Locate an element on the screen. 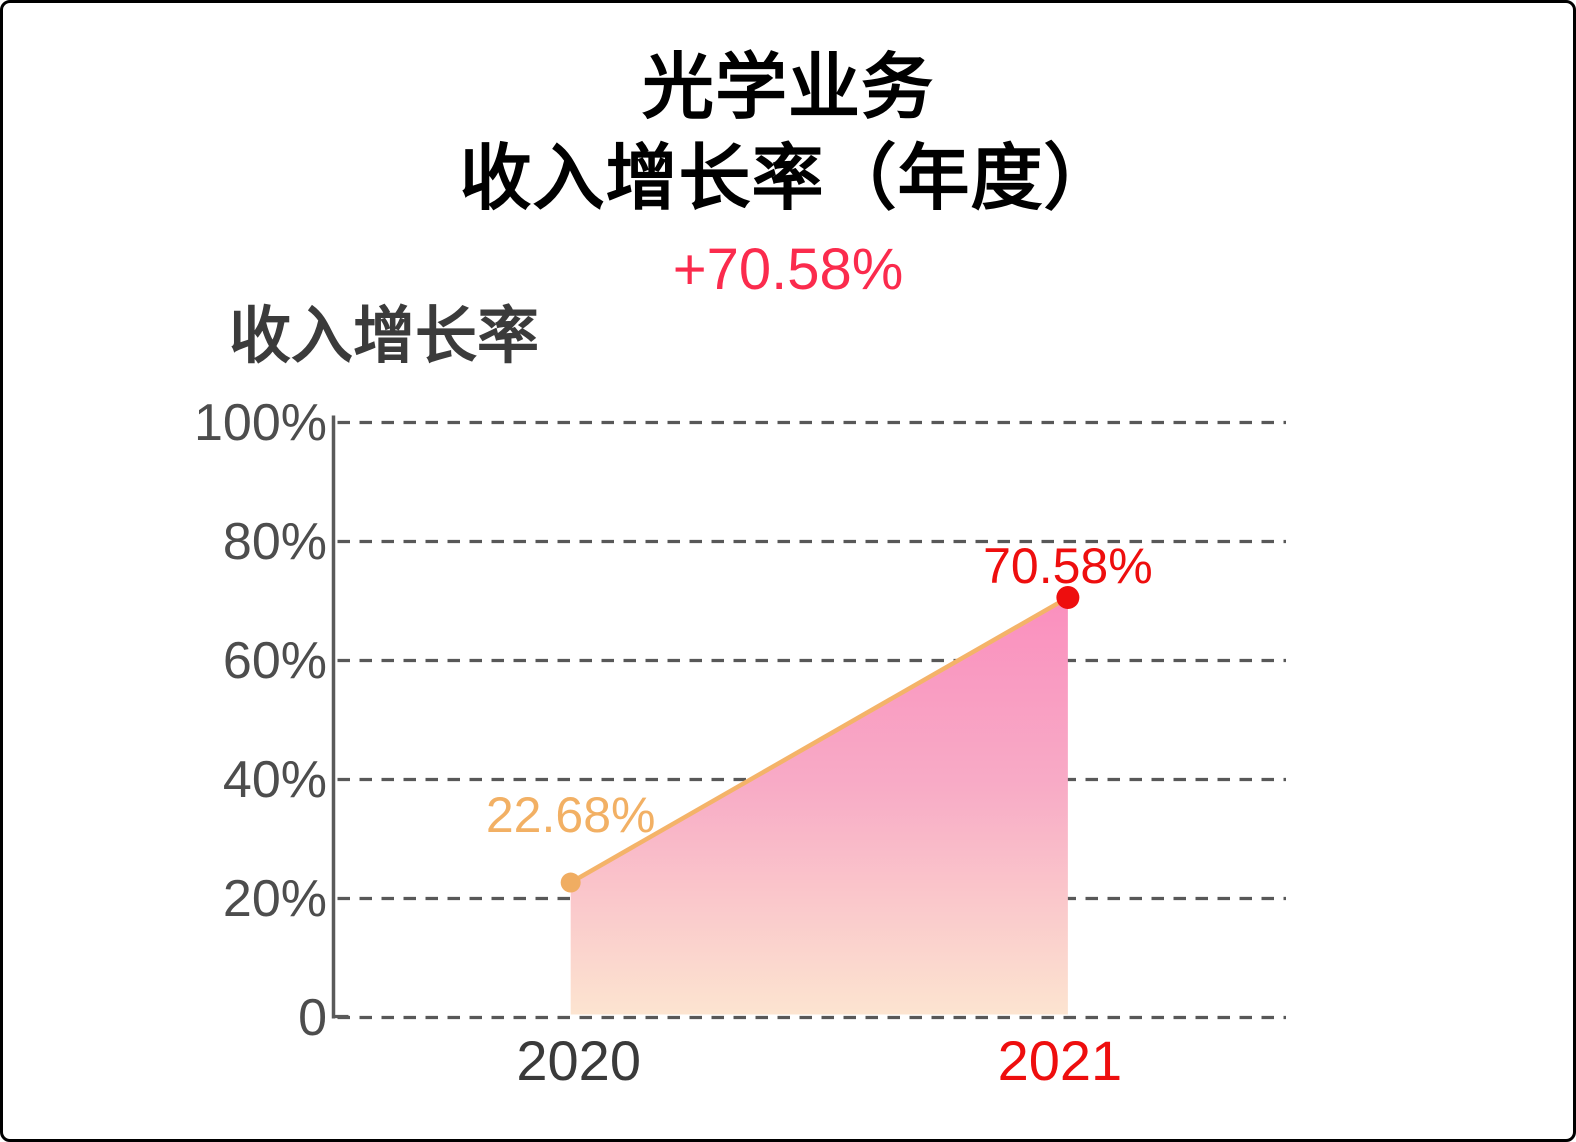 Image resolution: width=1576 pixels, height=1142 pixels. title-line-1: 光学业务 is located at coordinates (787, 88).